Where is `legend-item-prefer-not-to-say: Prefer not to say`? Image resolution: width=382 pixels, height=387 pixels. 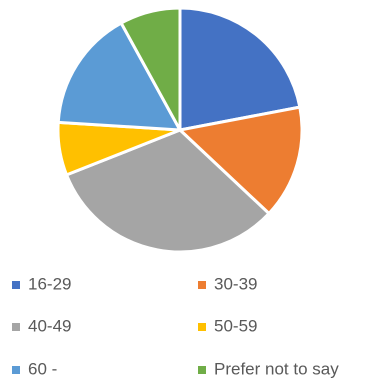 legend-item-prefer-not-to-say: Prefer not to say is located at coordinates (268, 368).